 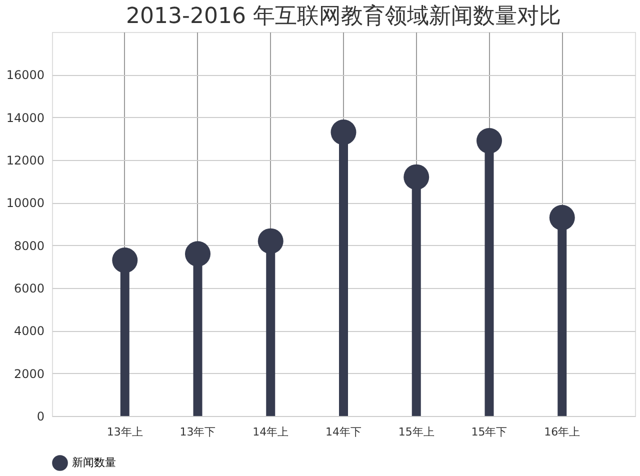 What do you see at coordinates (29, 289) in the screenshot?
I see `y-tick-label: 6000` at bounding box center [29, 289].